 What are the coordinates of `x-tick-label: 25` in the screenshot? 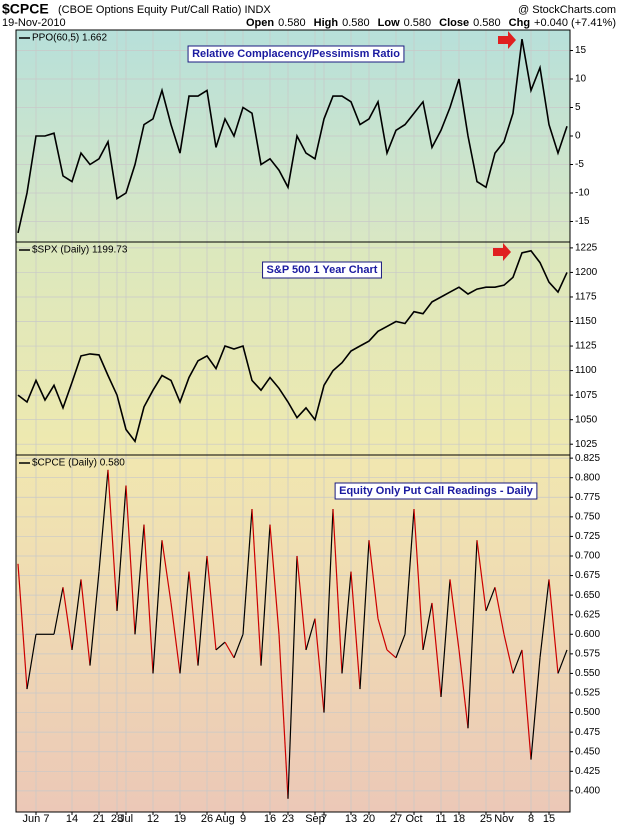 It's located at (486, 819).